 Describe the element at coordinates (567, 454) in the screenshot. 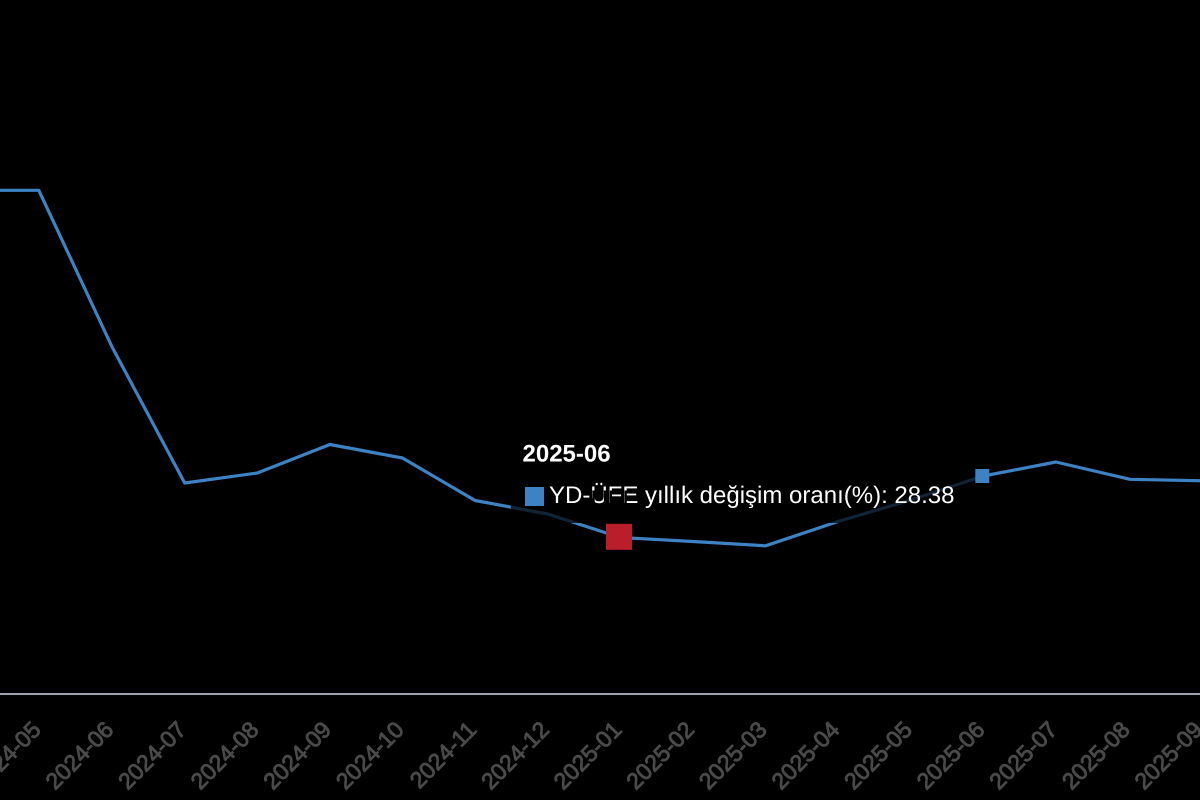

I see `svg-text: 2025-06` at that location.